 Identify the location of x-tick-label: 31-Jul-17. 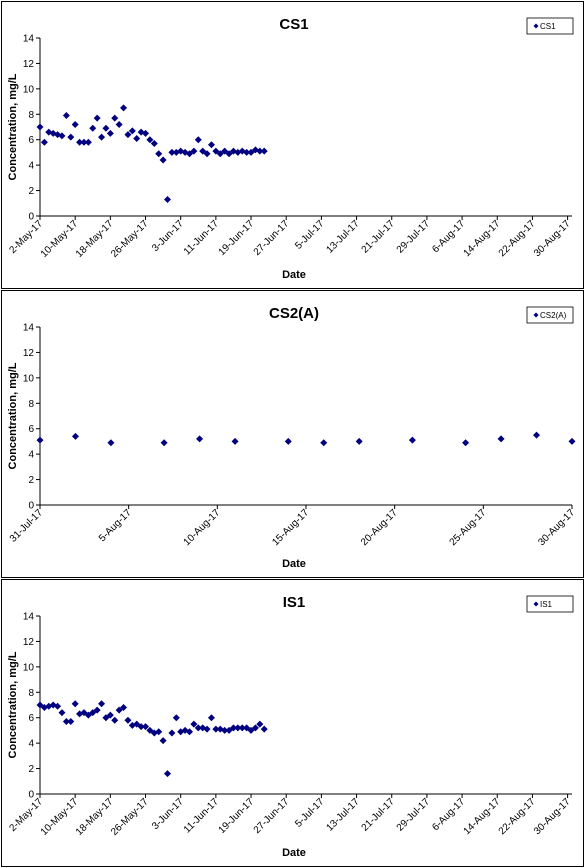
(27, 526).